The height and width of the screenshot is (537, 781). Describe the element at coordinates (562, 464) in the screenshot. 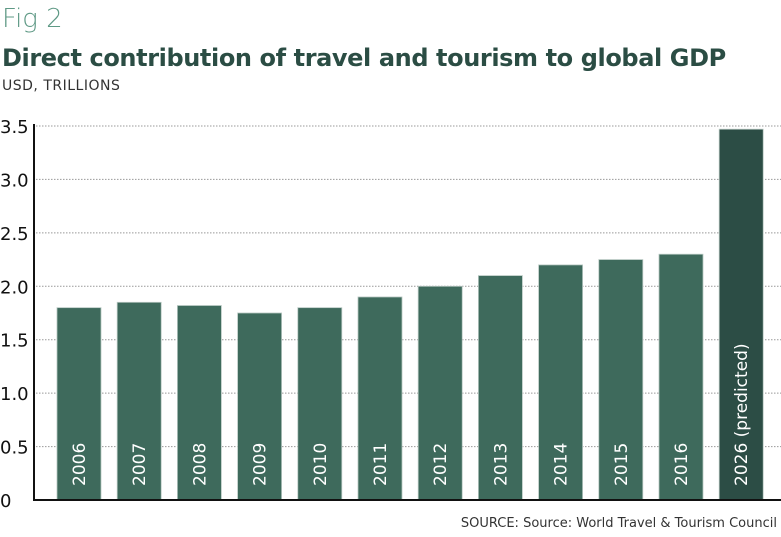

I see `bar-category-label: 2014` at that location.